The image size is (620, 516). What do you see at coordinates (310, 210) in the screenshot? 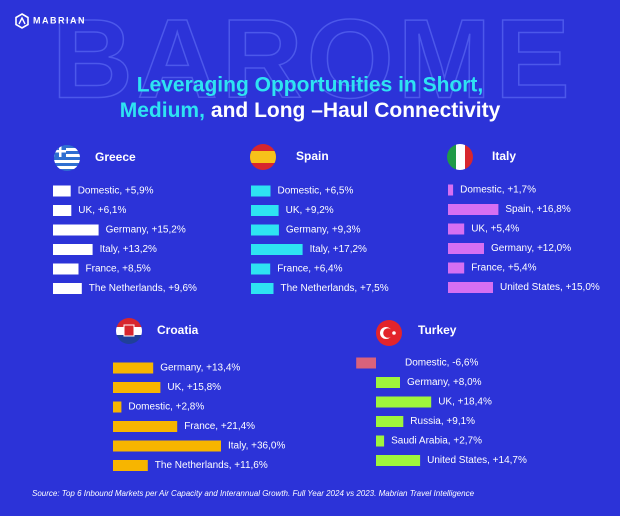
I see `data-label: UK, +9,2%` at bounding box center [310, 210].